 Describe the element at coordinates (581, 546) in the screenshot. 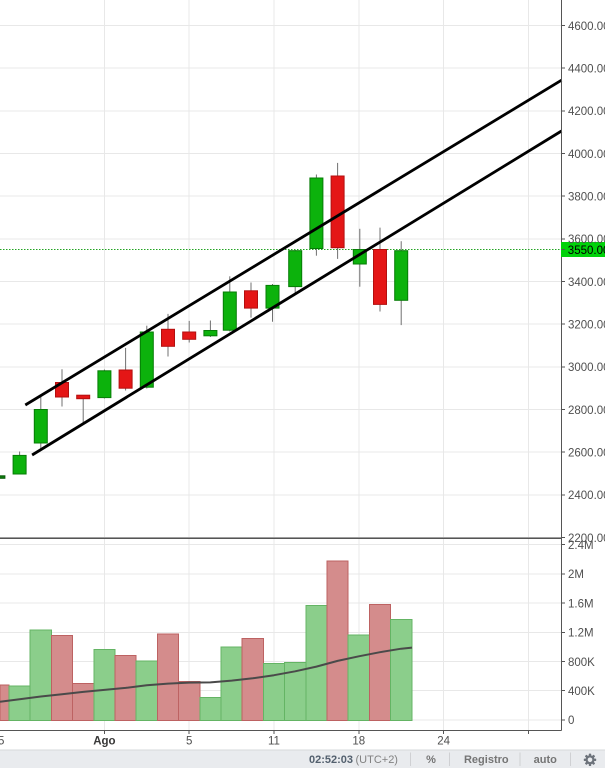

I see `svg-text: 2.4M` at that location.